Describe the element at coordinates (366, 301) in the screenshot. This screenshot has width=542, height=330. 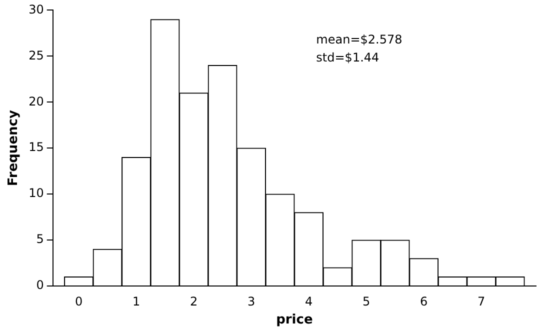
I see `x-tick-label: 5` at that location.